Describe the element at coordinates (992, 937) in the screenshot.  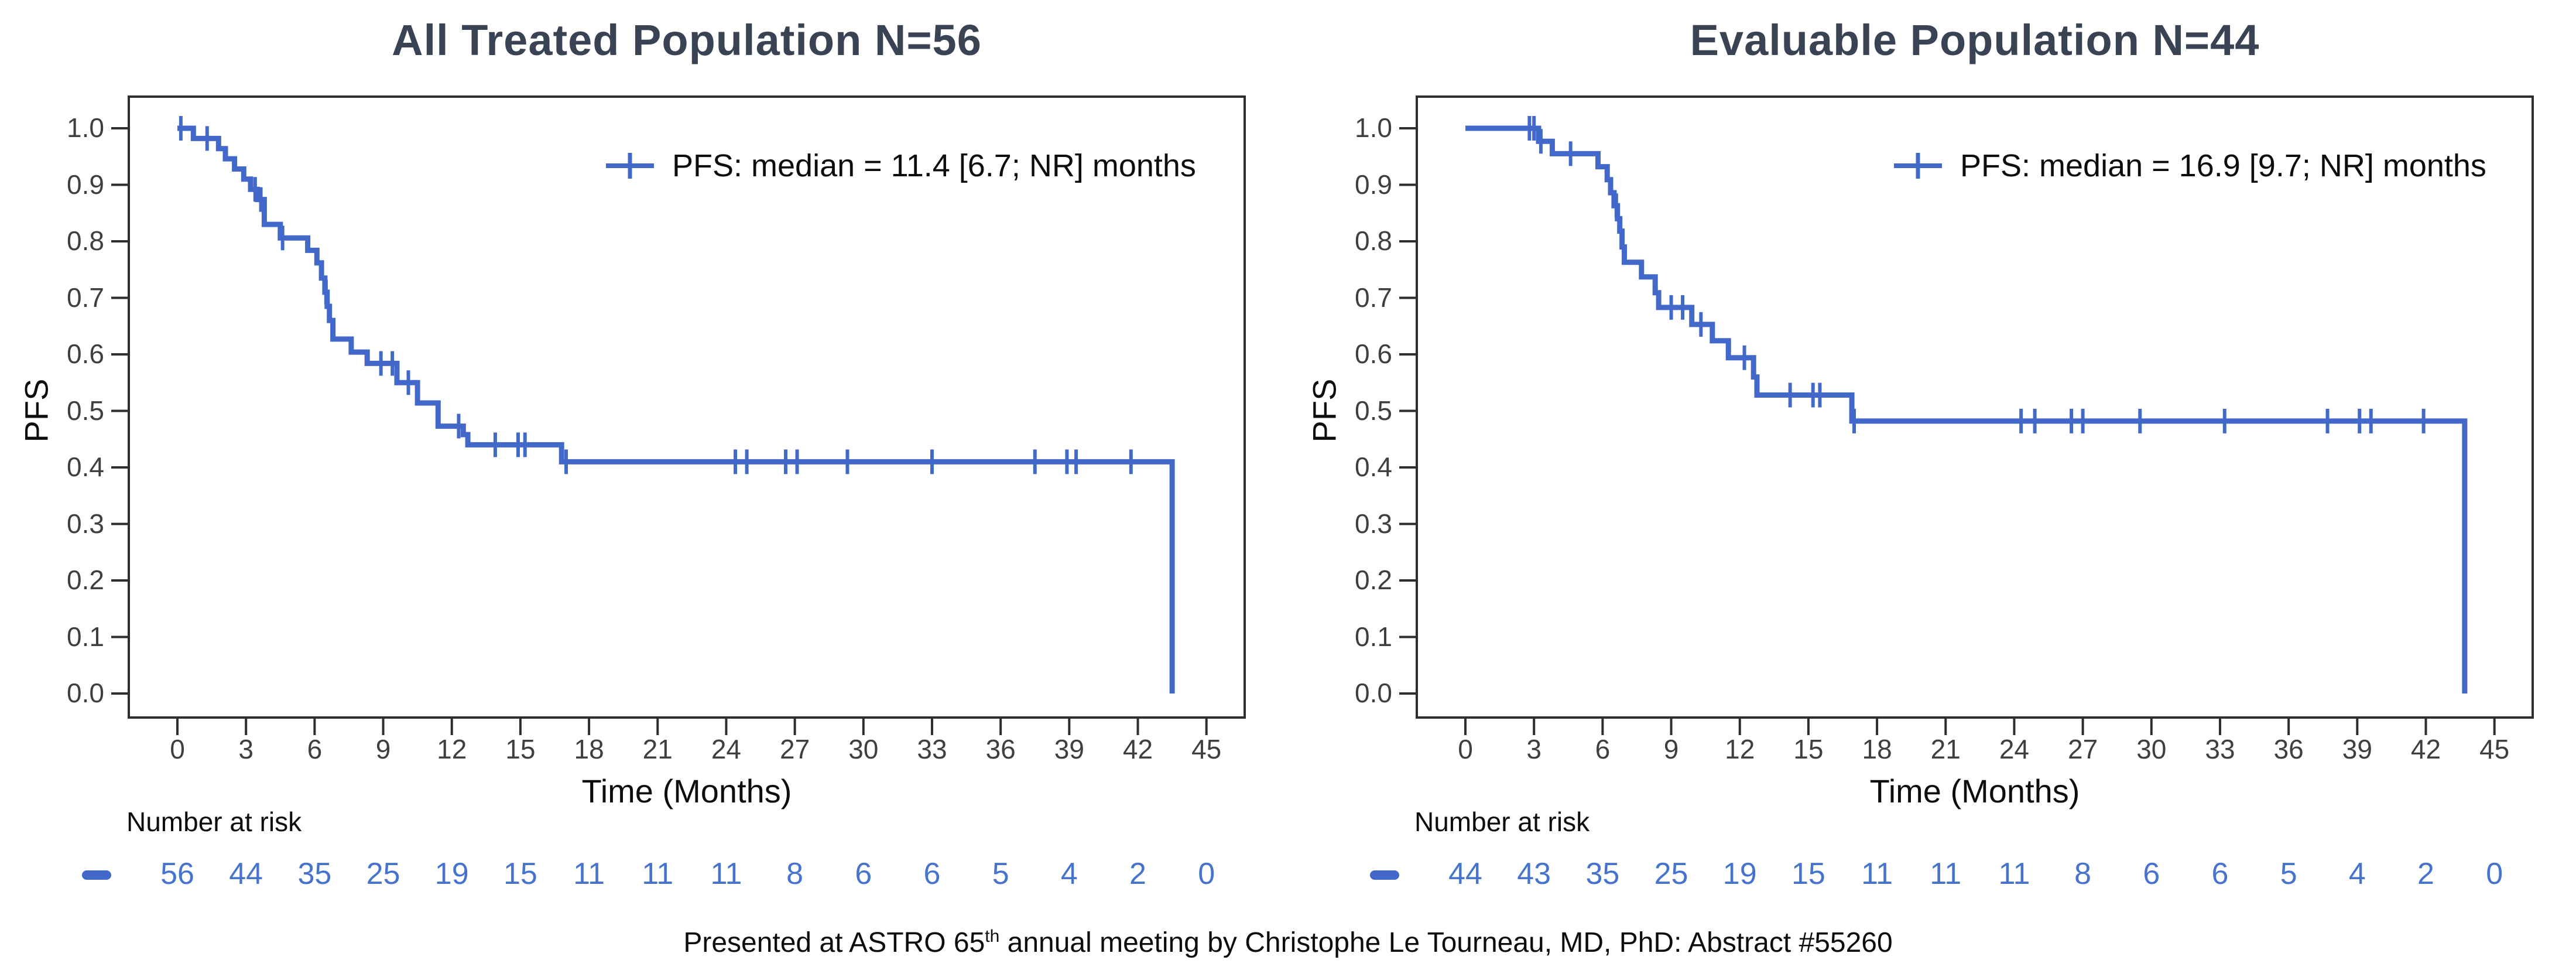
I see `footer-superscript: th` at that location.